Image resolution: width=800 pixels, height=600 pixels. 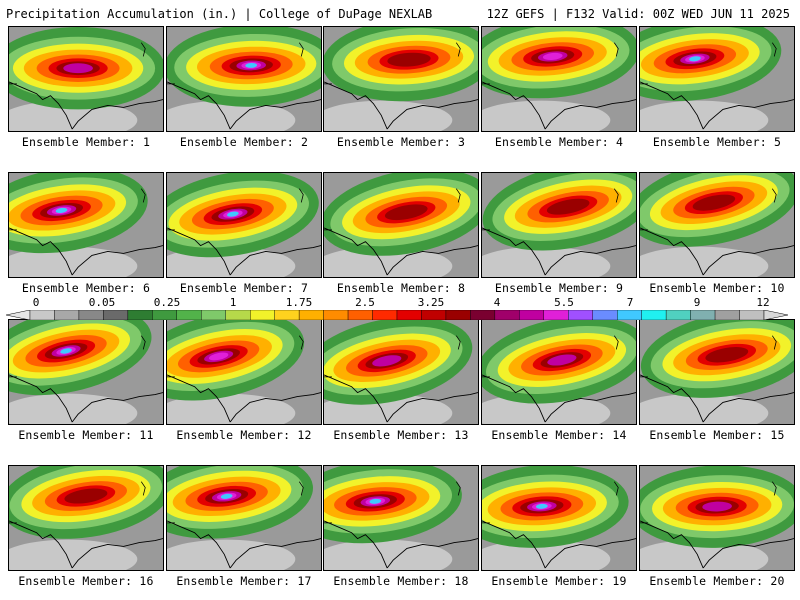 What do you see at coordinates (86, 142) in the screenshot?
I see `ensemble-member-label: Ensemble Member: 1` at bounding box center [86, 142].